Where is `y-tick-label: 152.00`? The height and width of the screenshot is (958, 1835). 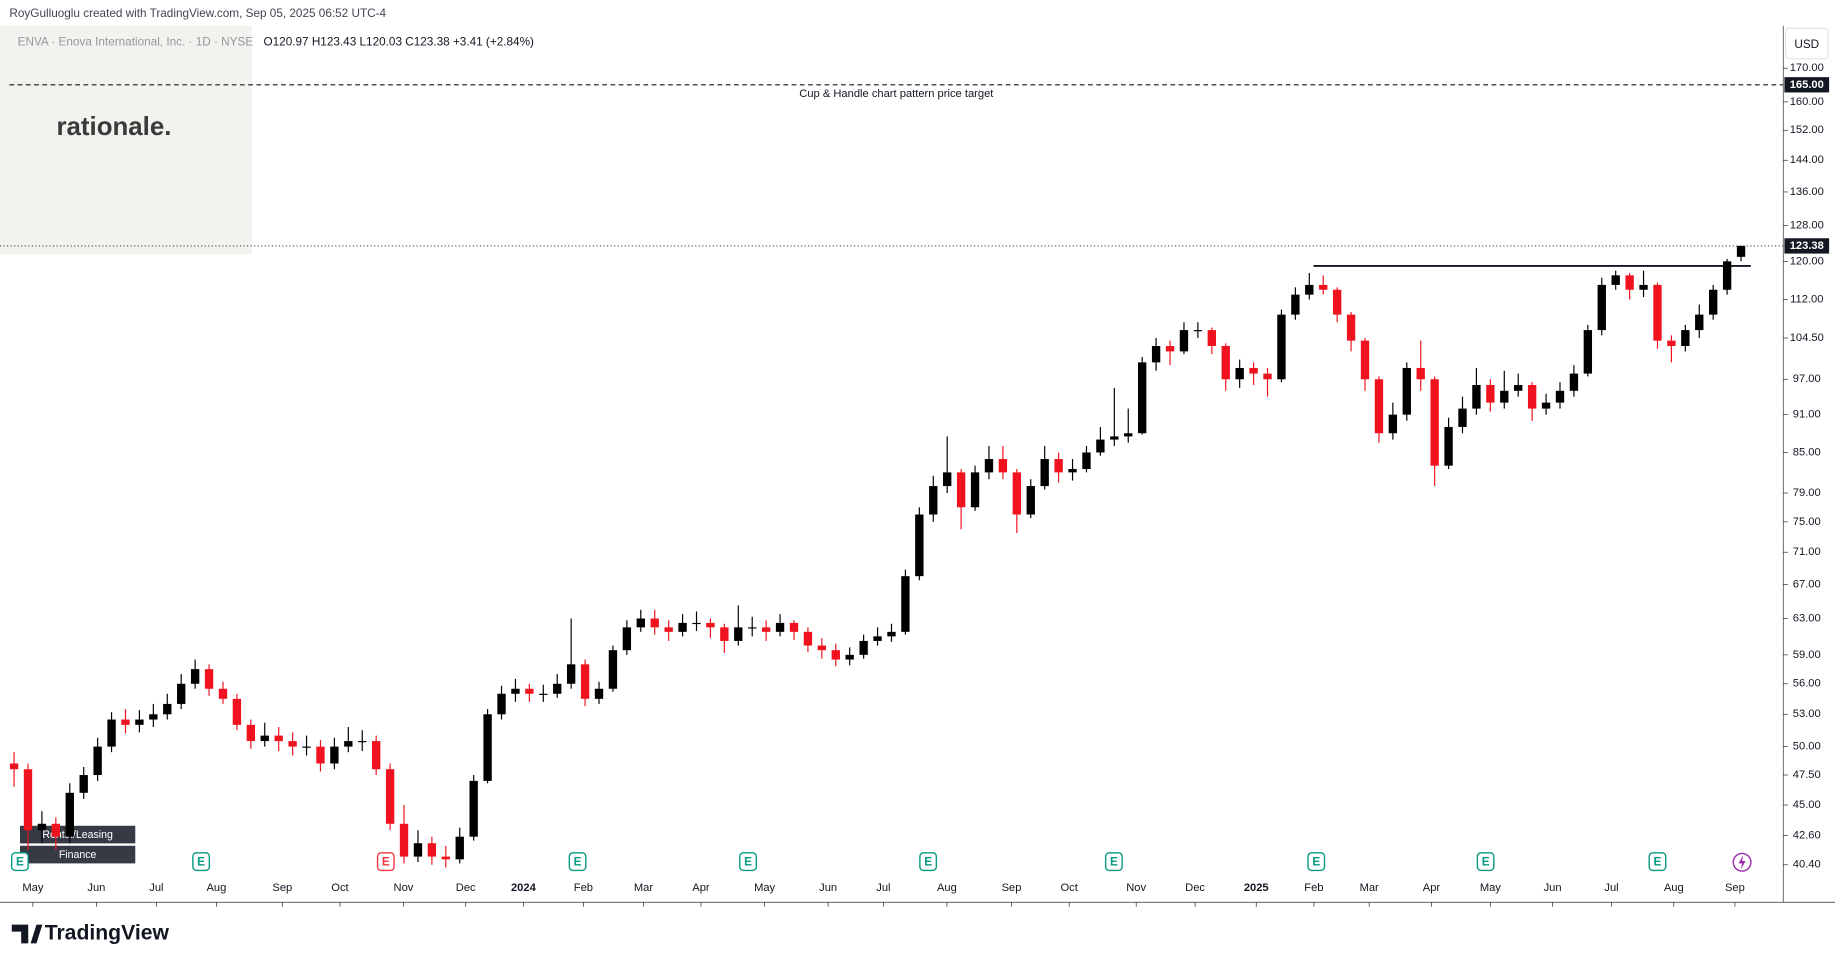 y-tick-label: 152.00 is located at coordinates (1807, 130).